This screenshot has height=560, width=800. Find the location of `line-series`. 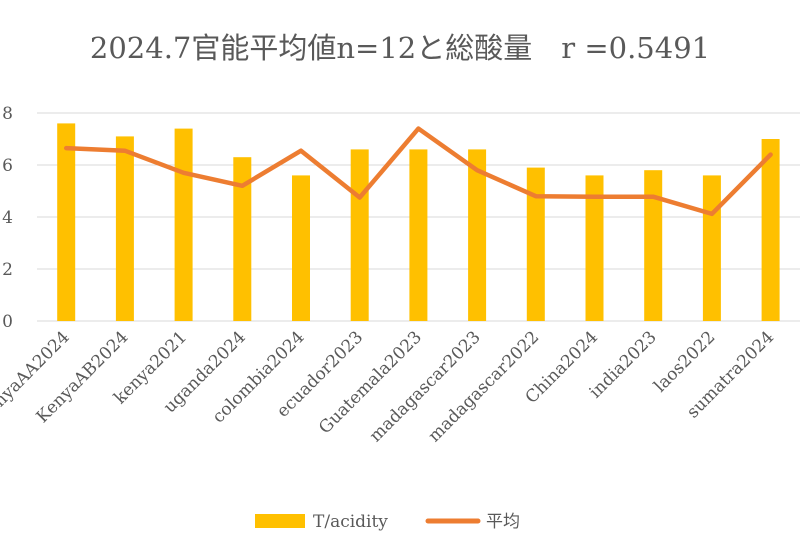

line-series is located at coordinates (418, 171).